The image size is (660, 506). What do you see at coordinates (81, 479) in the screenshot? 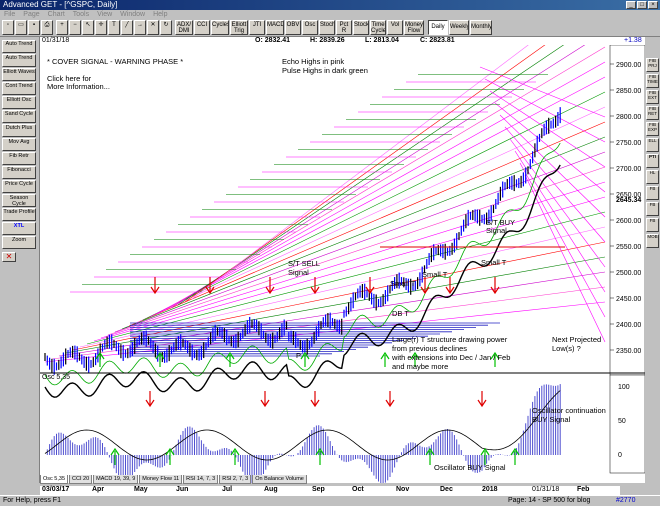
I see `tab-cci: CCI 20` at bounding box center [81, 479].